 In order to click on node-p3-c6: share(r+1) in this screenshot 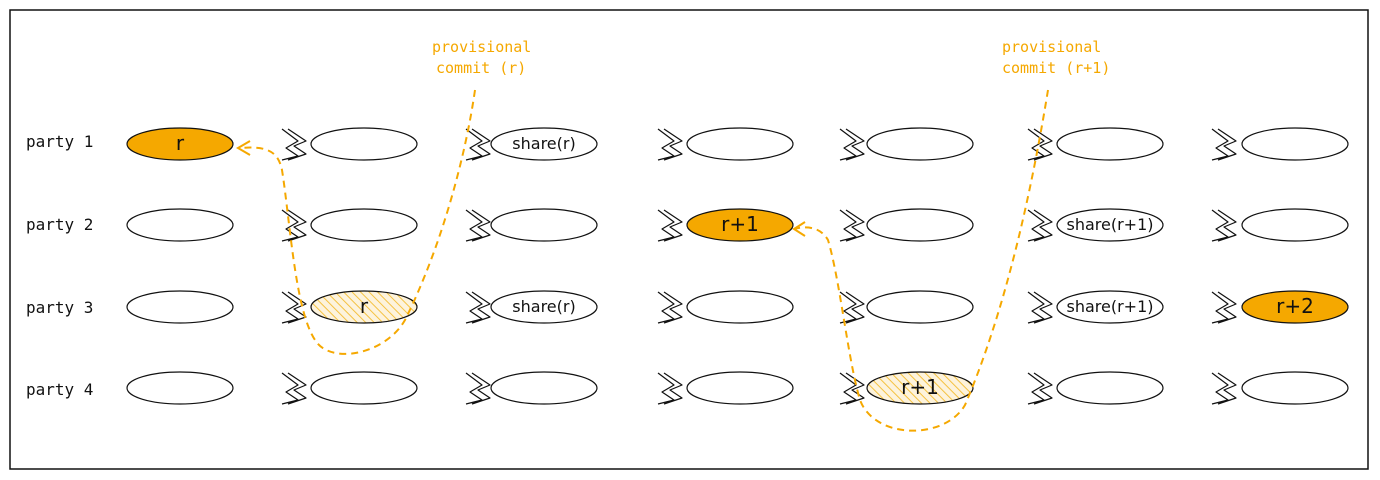, I will do `click(1110, 307)`.